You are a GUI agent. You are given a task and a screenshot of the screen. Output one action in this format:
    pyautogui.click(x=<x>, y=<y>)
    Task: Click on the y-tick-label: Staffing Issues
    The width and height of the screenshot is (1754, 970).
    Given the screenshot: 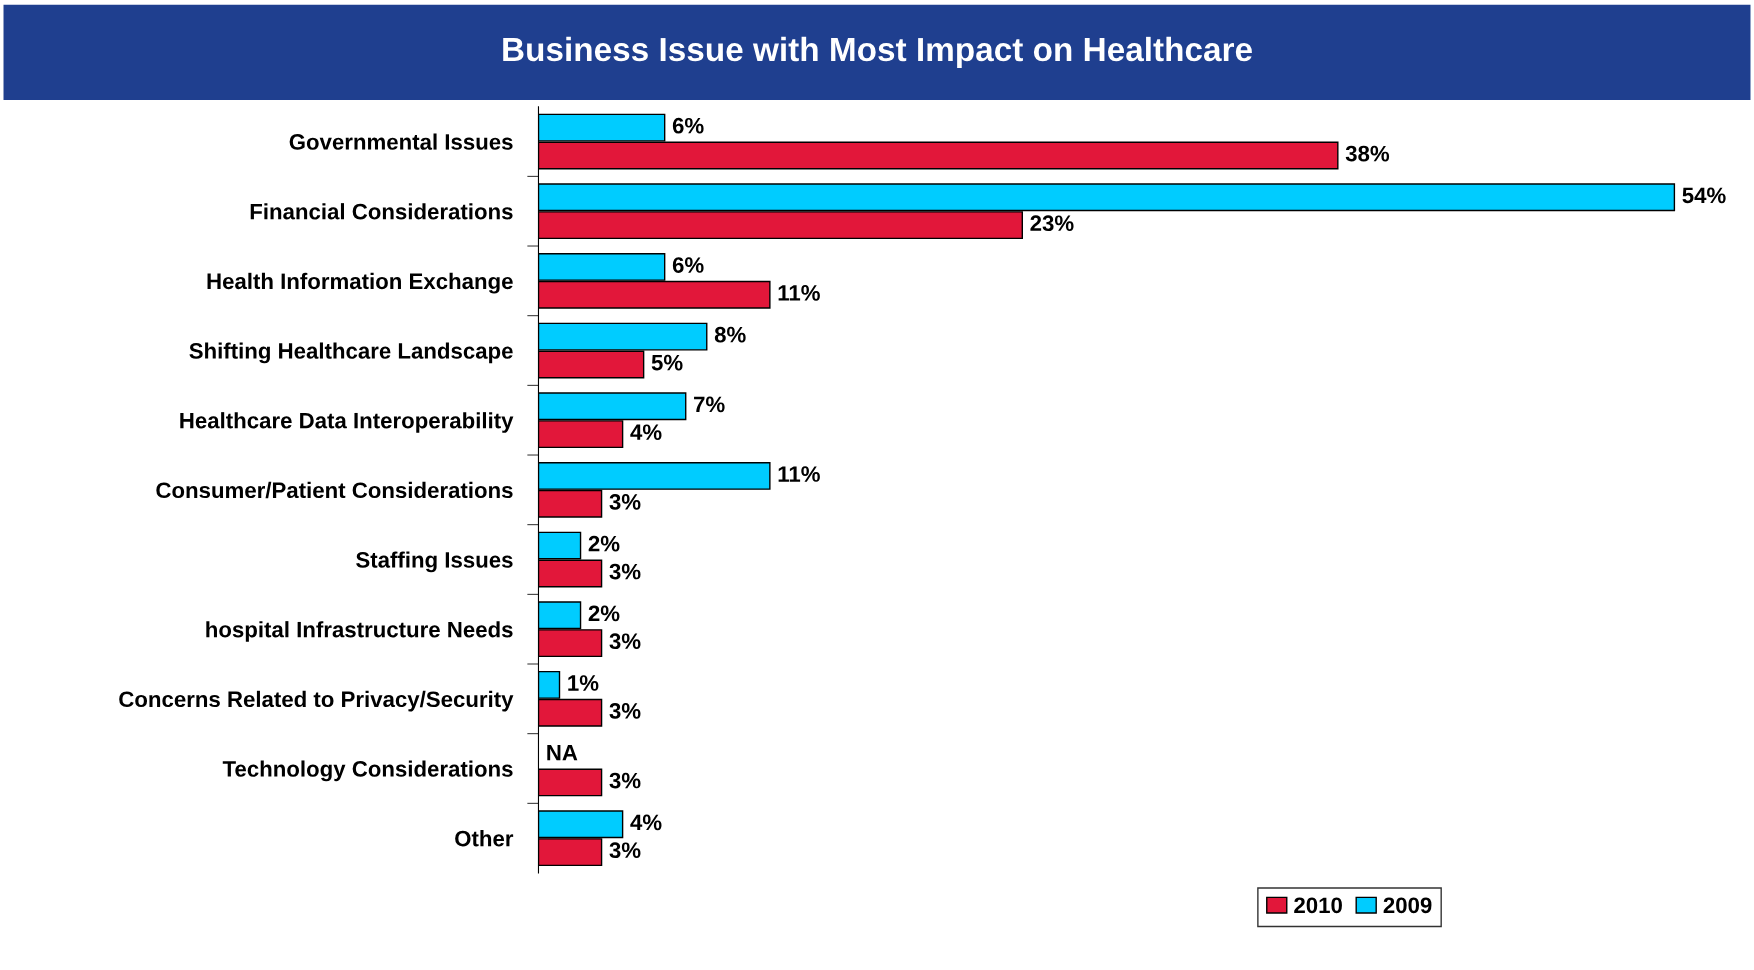 What is the action you would take?
    pyautogui.click(x=434, y=562)
    